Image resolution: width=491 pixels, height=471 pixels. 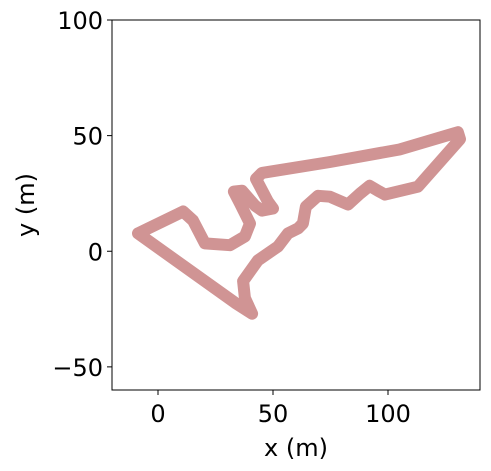 What do you see at coordinates (26, 205) in the screenshot?
I see `y-axis-label: y (m)` at bounding box center [26, 205].